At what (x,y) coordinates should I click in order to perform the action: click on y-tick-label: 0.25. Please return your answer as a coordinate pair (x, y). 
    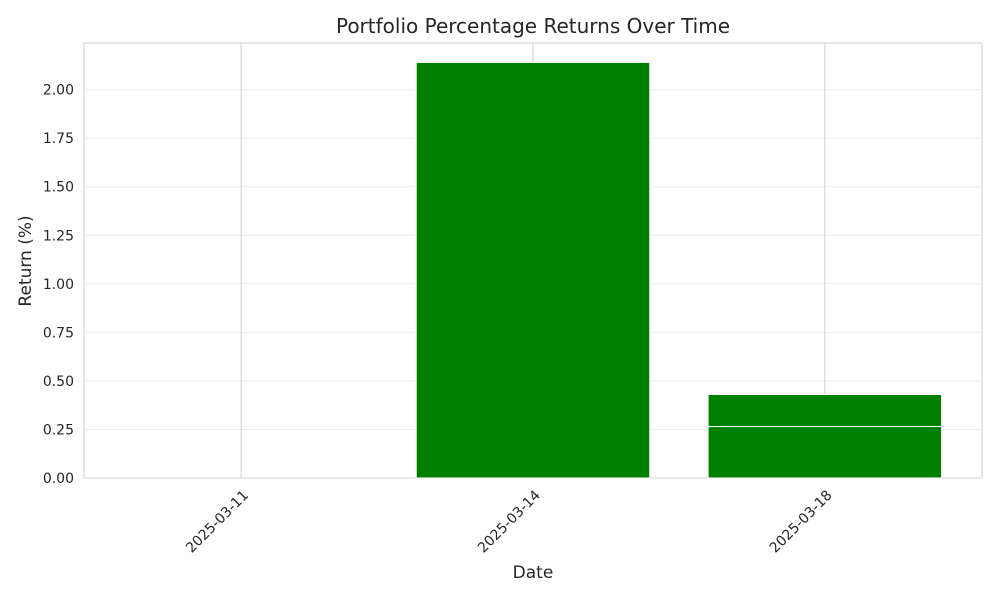
    Looking at the image, I should click on (58, 430).